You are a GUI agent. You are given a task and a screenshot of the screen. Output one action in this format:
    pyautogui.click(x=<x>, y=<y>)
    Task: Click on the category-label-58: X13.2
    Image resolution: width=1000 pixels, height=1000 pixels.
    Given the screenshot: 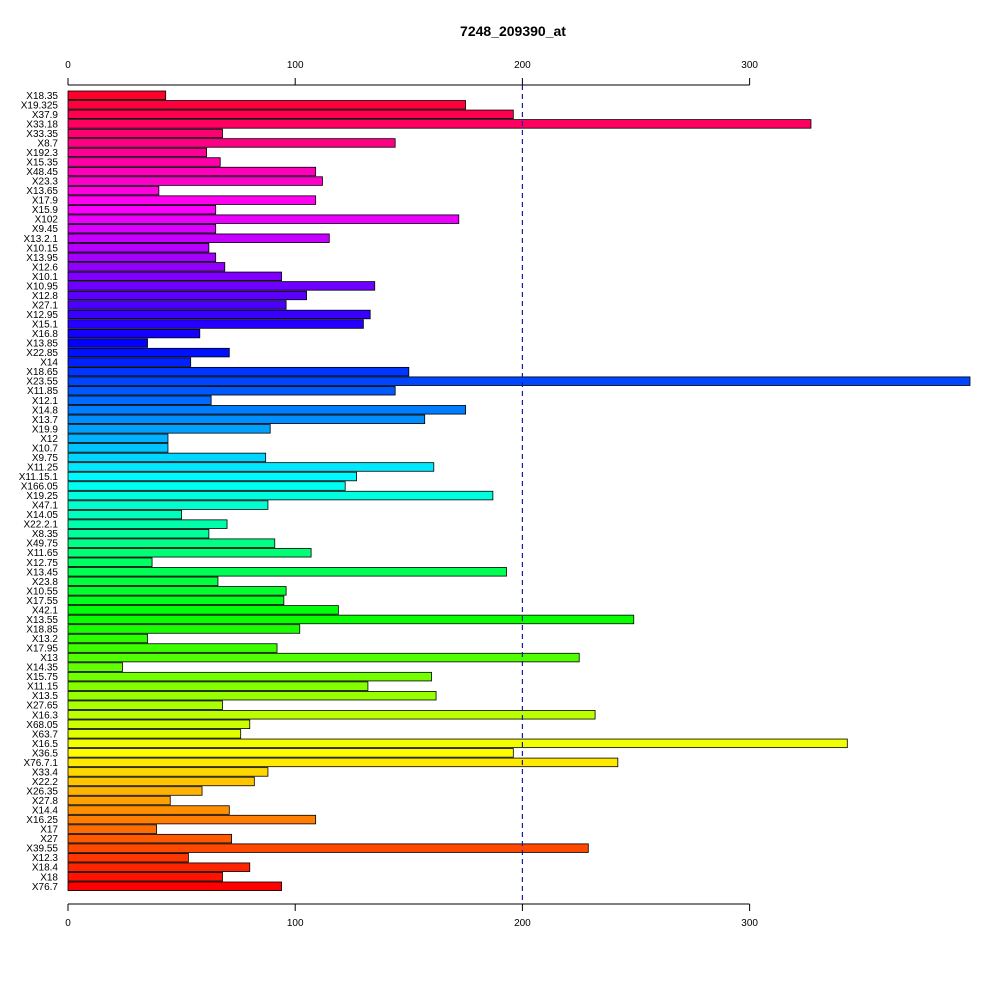 What is the action you would take?
    pyautogui.click(x=45, y=639)
    